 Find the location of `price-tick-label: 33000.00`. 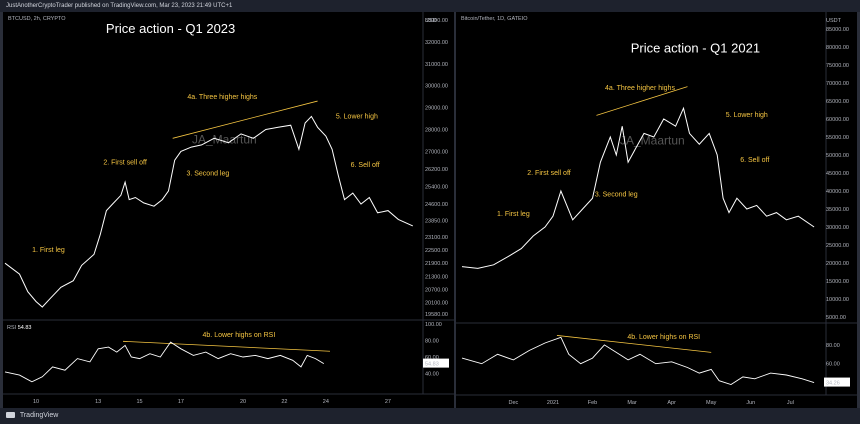

price-tick-label: 33000.00 is located at coordinates (436, 21).